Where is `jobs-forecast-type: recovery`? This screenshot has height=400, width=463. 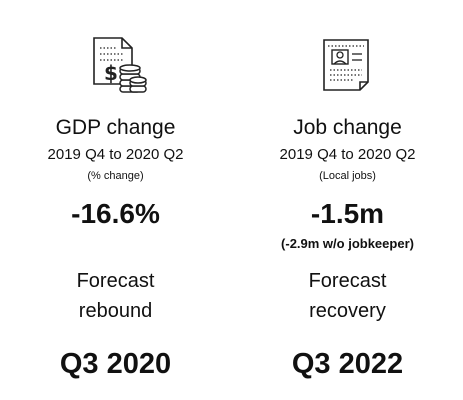 jobs-forecast-type: recovery is located at coordinates (347, 311).